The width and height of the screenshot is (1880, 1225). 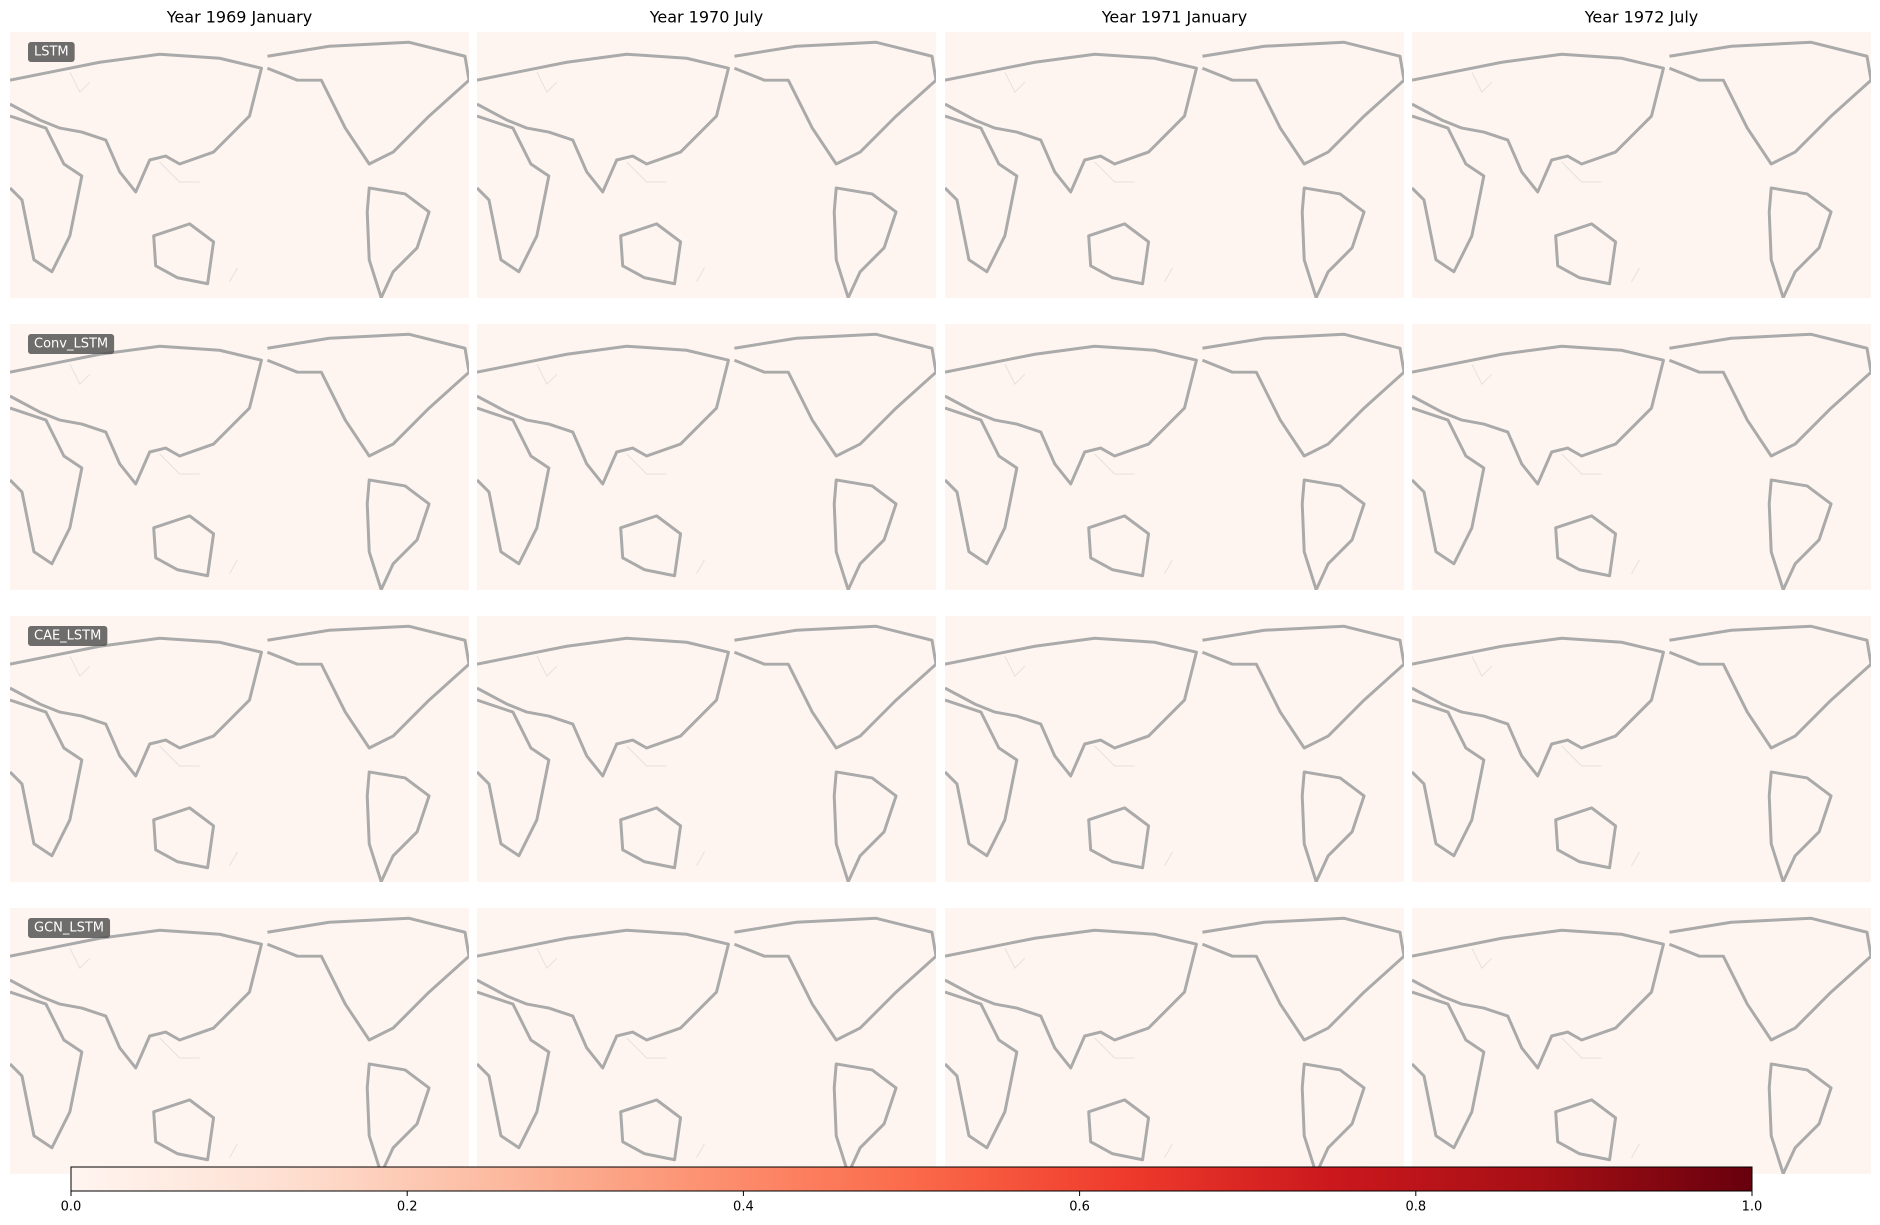 What do you see at coordinates (911, 1179) in the screenshot?
I see `colorbar-scale` at bounding box center [911, 1179].